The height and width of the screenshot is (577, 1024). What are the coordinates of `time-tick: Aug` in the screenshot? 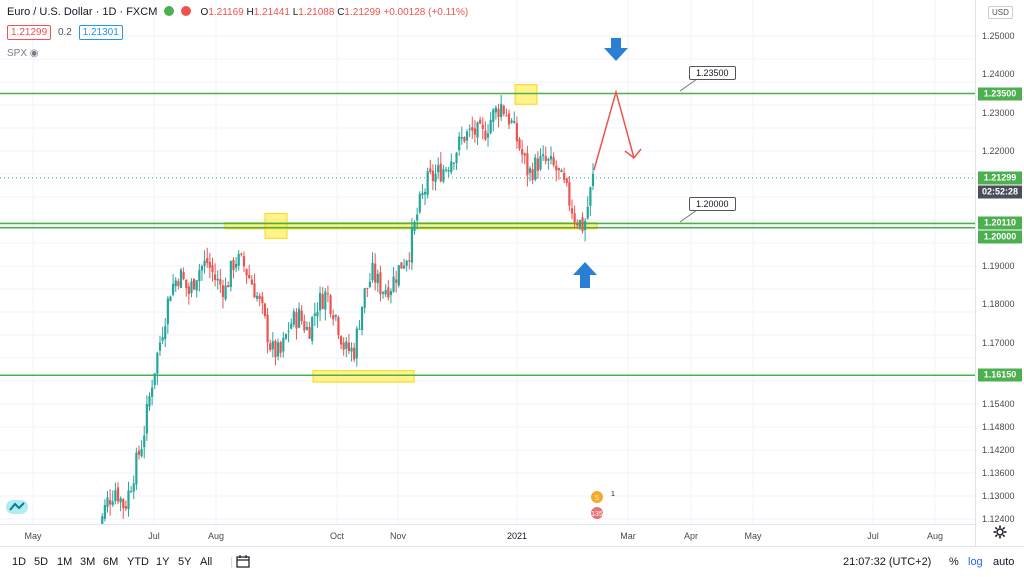 It's located at (216, 536).